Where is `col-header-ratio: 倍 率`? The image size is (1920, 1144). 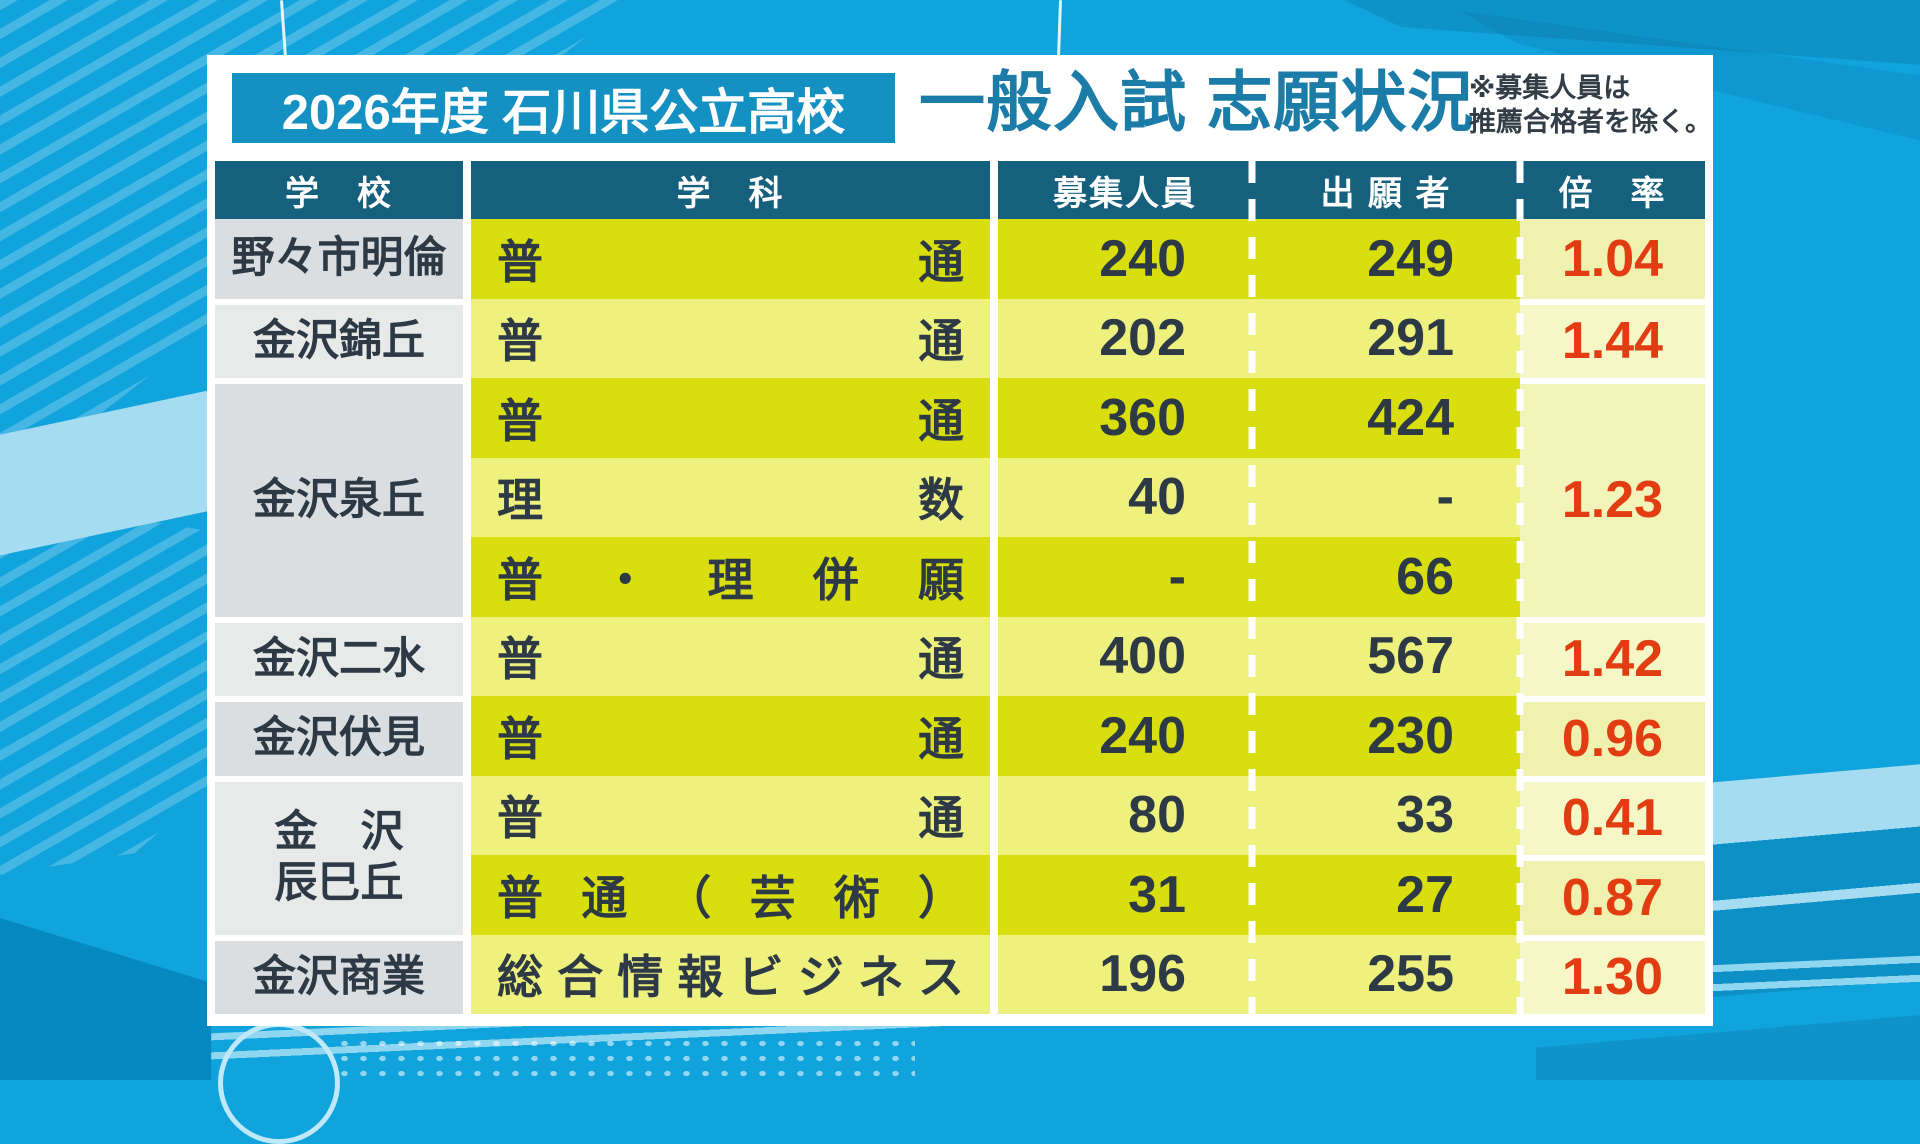 col-header-ratio: 倍 率 is located at coordinates (1612, 190).